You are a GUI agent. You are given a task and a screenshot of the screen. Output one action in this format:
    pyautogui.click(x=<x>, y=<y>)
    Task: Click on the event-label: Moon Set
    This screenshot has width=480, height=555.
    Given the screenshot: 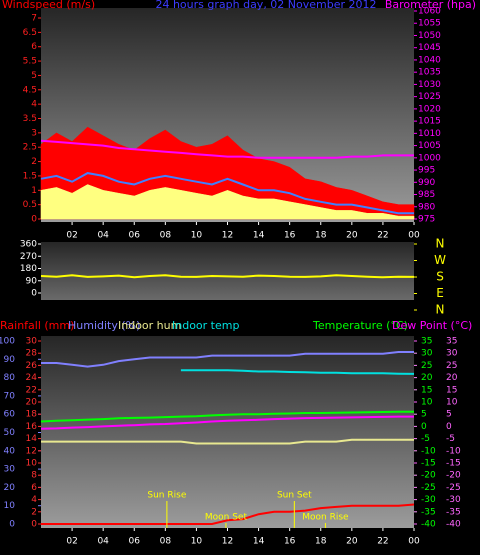 What is the action you would take?
    pyautogui.click(x=226, y=518)
    